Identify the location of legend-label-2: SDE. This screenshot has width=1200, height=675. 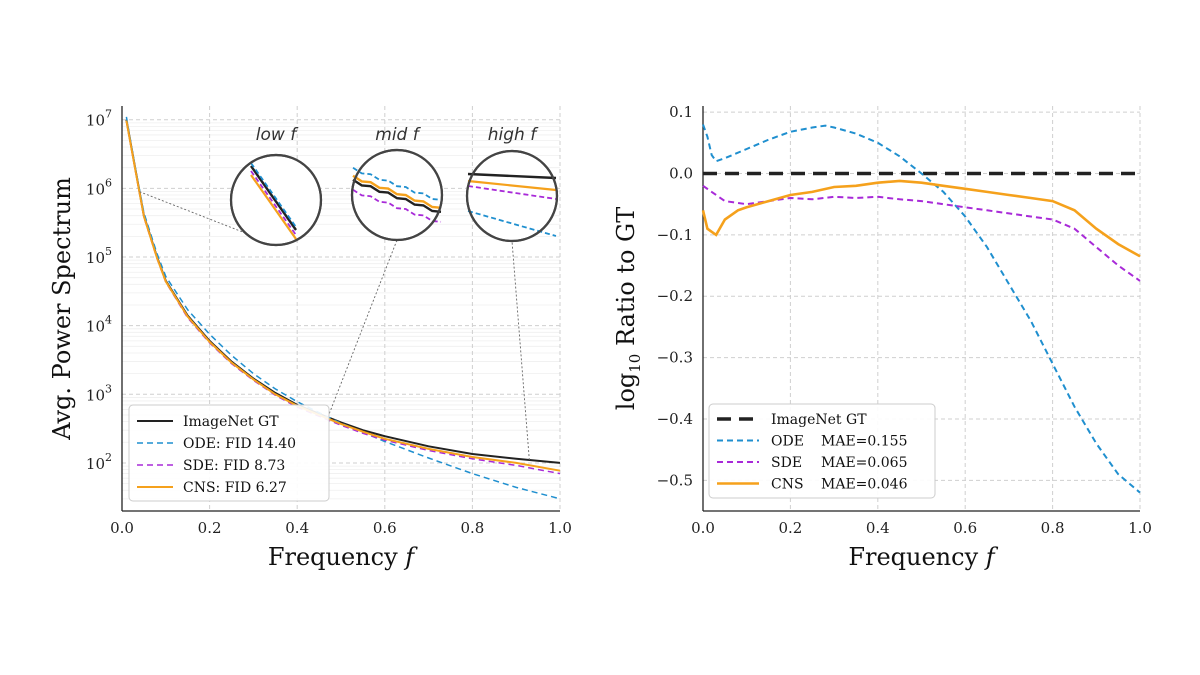
(786, 463).